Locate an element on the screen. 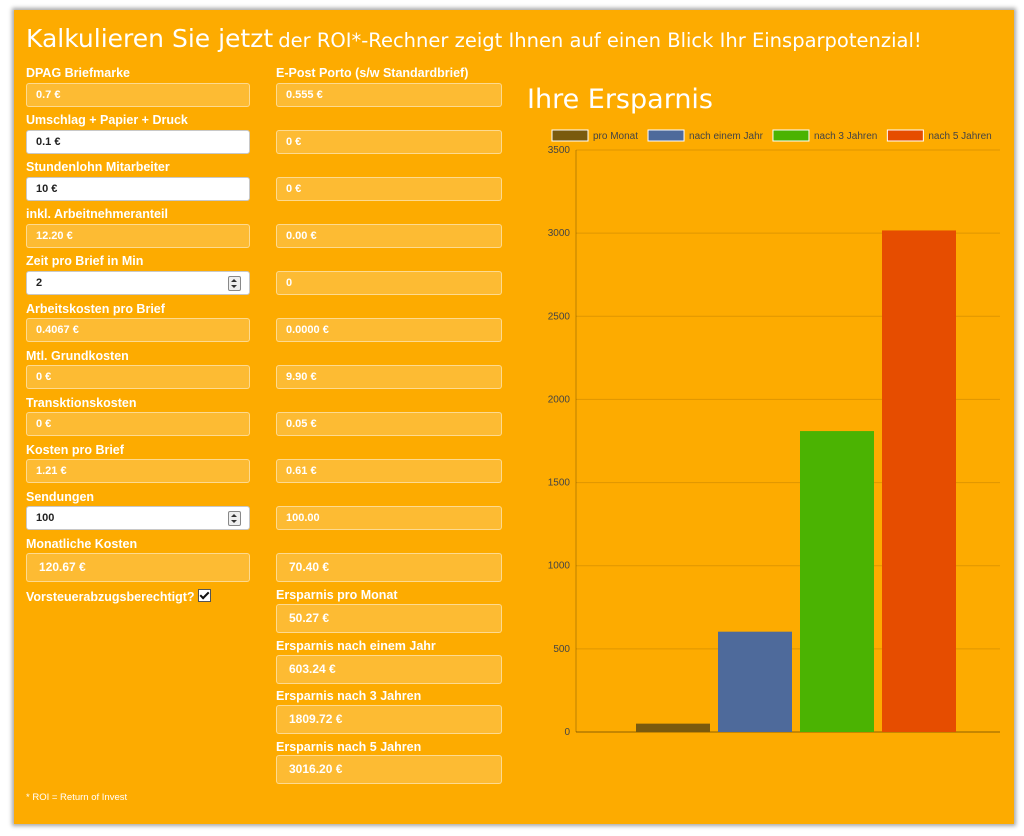  input-zeit-pro-brief: 2 is located at coordinates (138, 283).